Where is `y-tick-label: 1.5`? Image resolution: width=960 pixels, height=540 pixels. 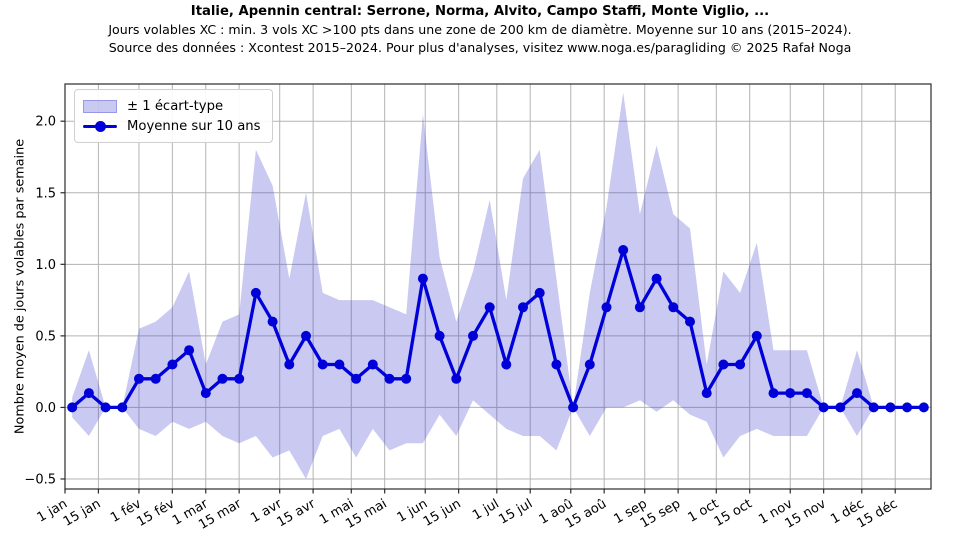
y-tick-label: 1.5 is located at coordinates (45, 193).